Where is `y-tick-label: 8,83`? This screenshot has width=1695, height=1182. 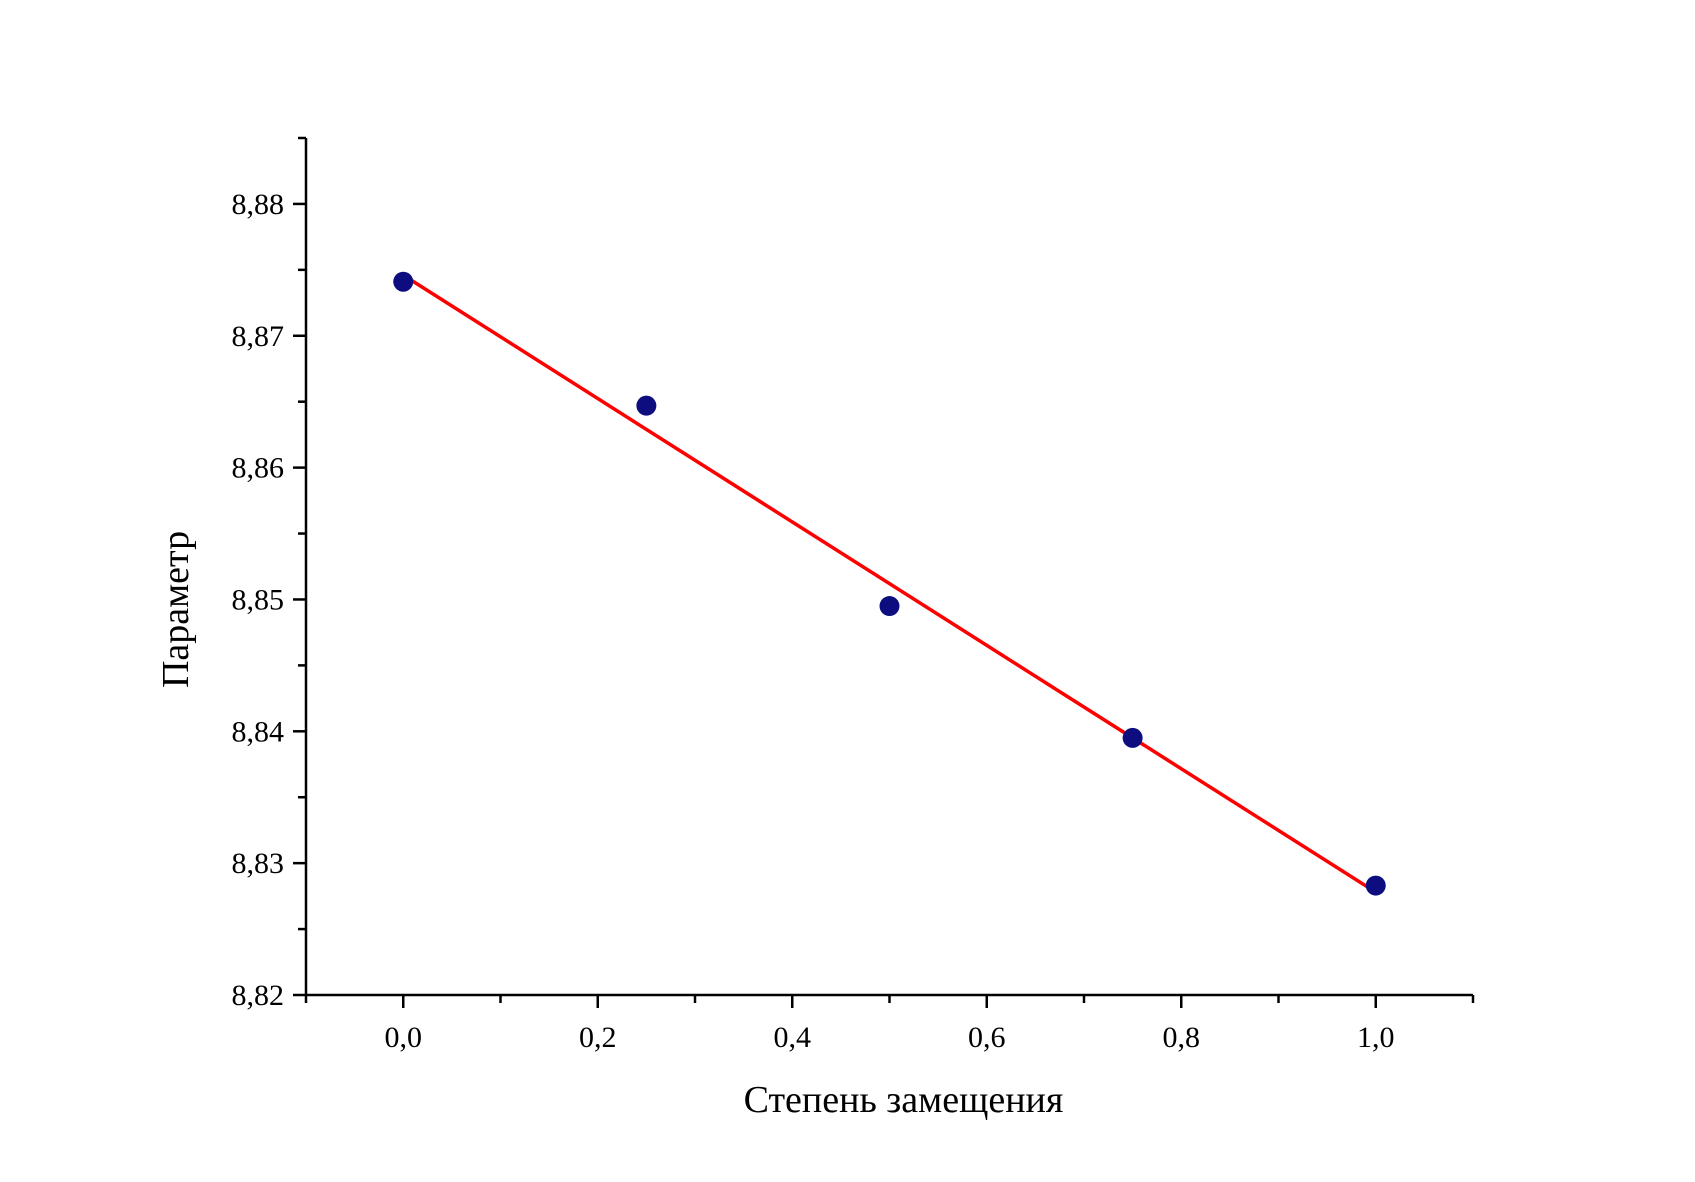
y-tick-label: 8,83 is located at coordinates (258, 863).